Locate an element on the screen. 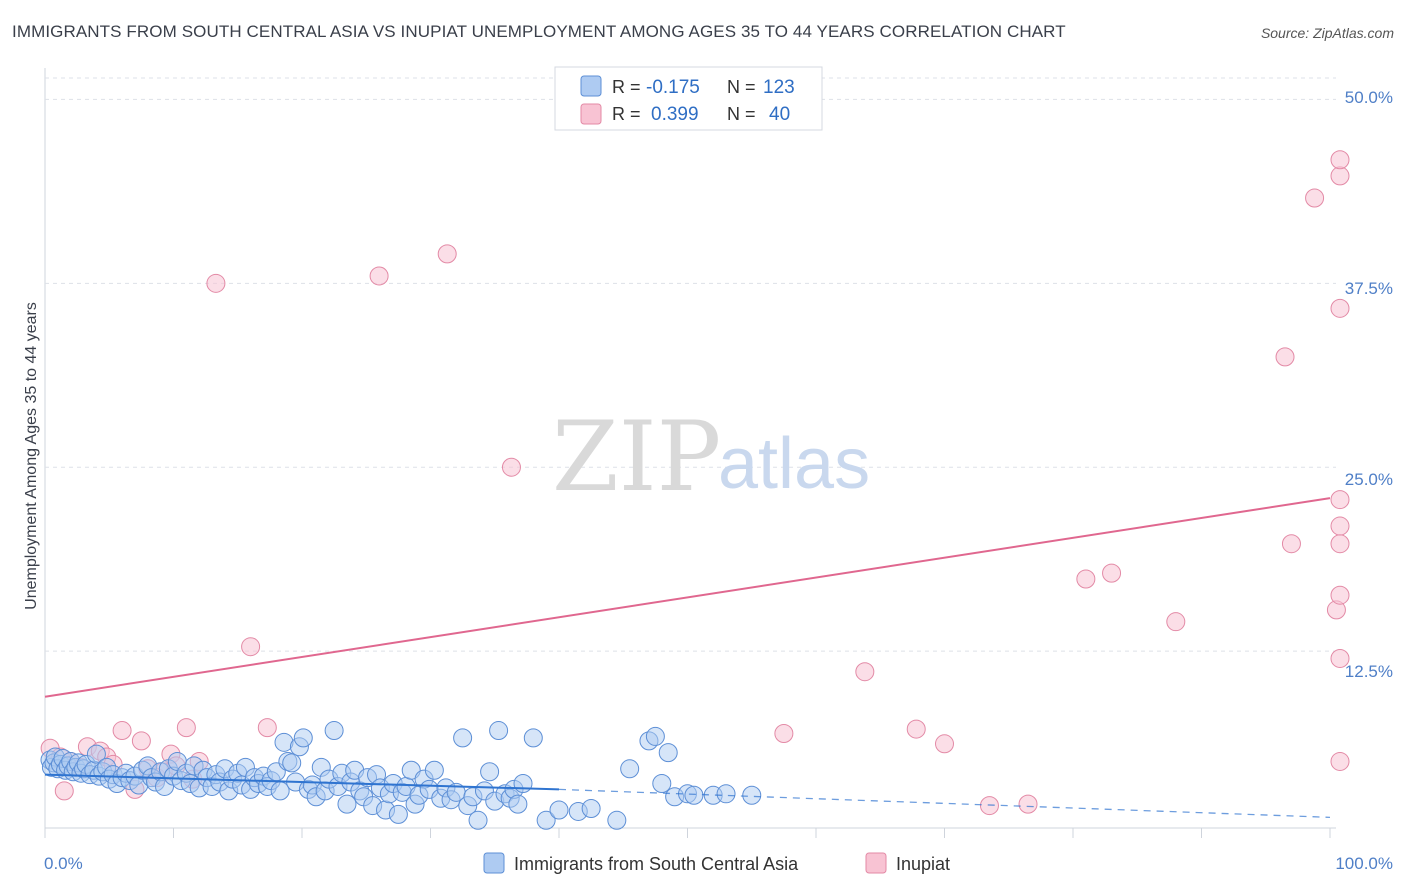 The width and height of the screenshot is (1406, 892). source-label: Source: ZipAtlas.com is located at coordinates (1327, 33).